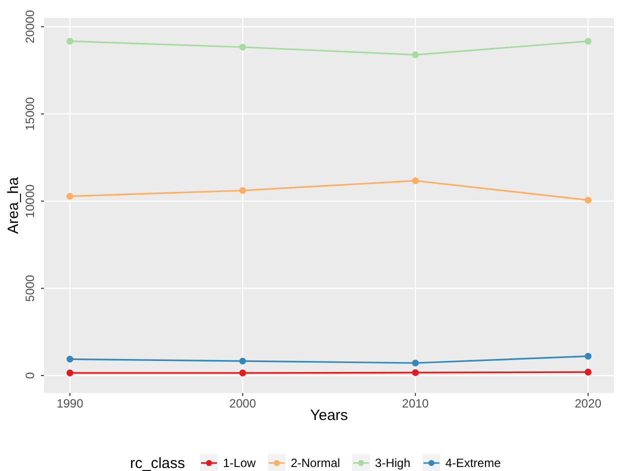  I want to click on legend-label: 3-High, so click(392, 463).